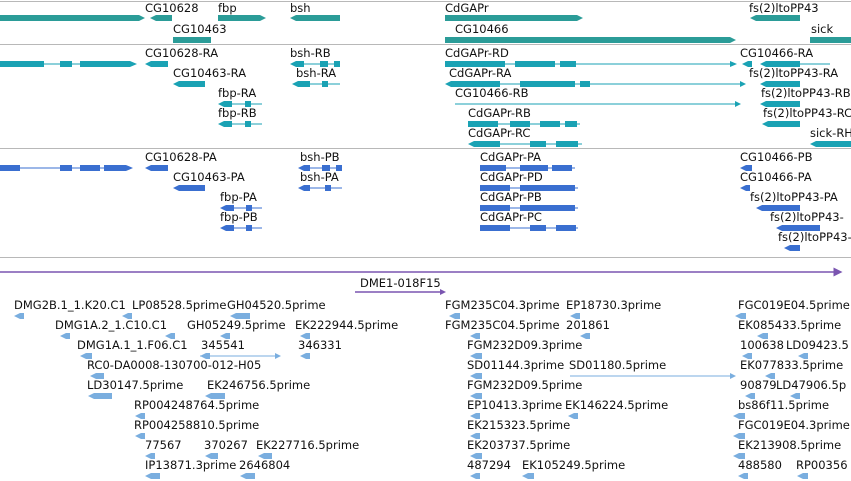 Image resolution: width=851 pixels, height=481 pixels. What do you see at coordinates (762, 345) in the screenshot?
I see `clone-label: 100638` at bounding box center [762, 345].